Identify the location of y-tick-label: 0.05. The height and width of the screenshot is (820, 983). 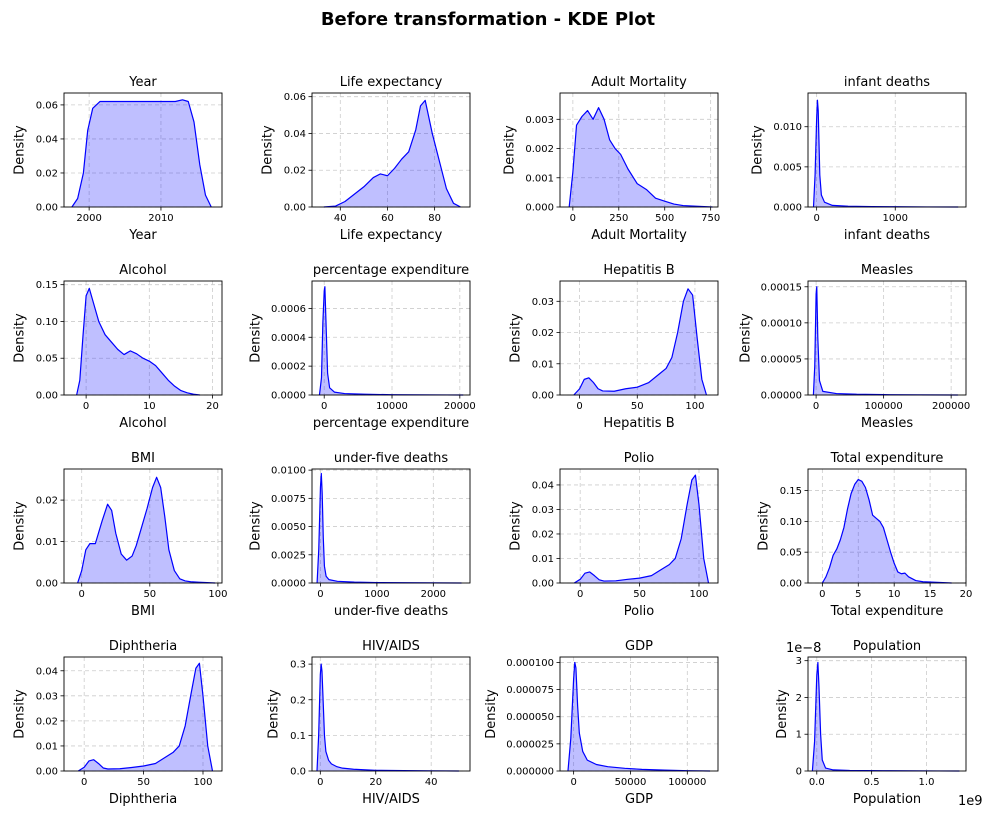
(47, 359).